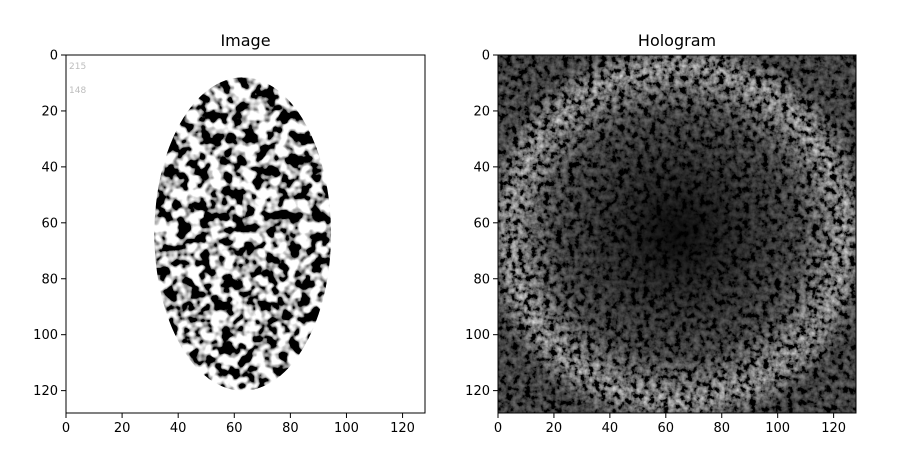  I want to click on image-corner-label-1: 215, so click(77, 67).